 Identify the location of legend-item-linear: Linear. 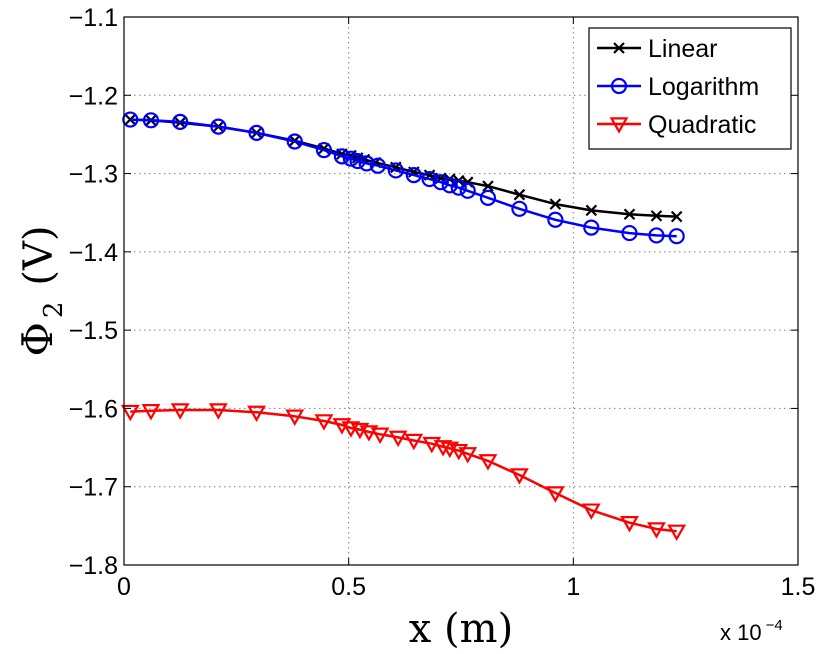
(657, 49).